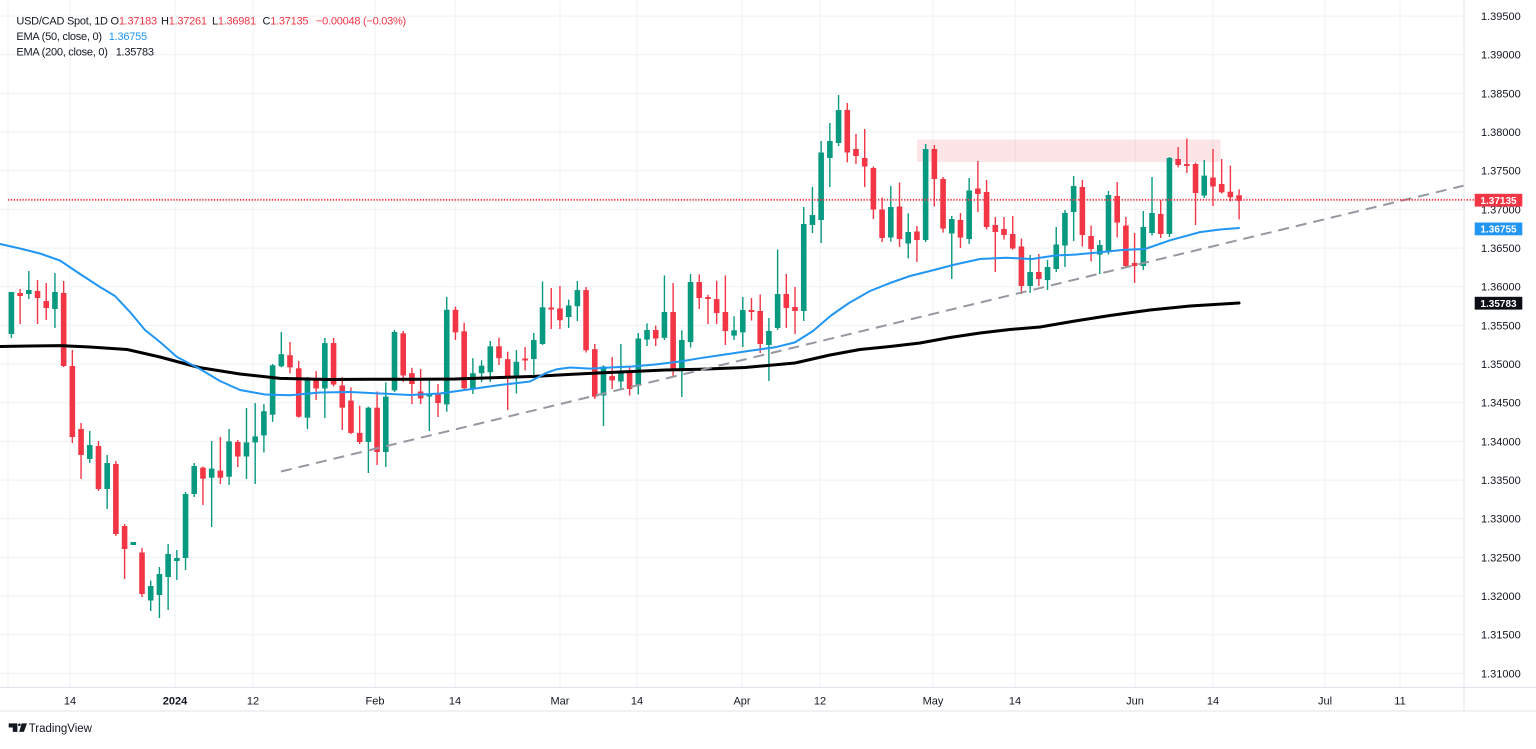 The image size is (1536, 749). What do you see at coordinates (1501, 172) in the screenshot?
I see `svg-text: 1.37500` at bounding box center [1501, 172].